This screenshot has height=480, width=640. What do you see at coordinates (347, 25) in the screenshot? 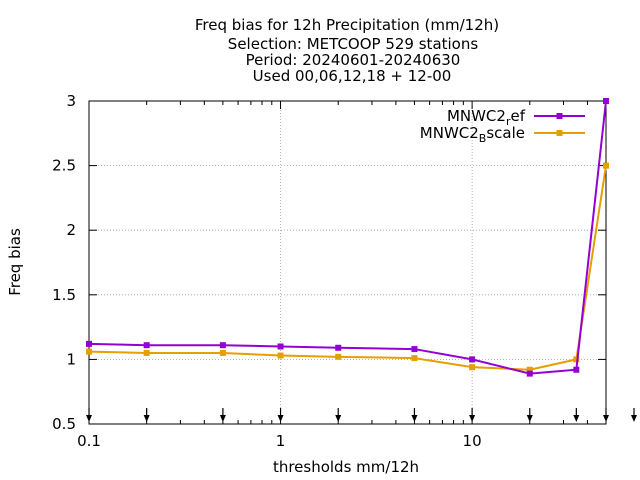
I see `title-line-1: Freq bias for 12h Precipitation (mm/12h)` at bounding box center [347, 25].